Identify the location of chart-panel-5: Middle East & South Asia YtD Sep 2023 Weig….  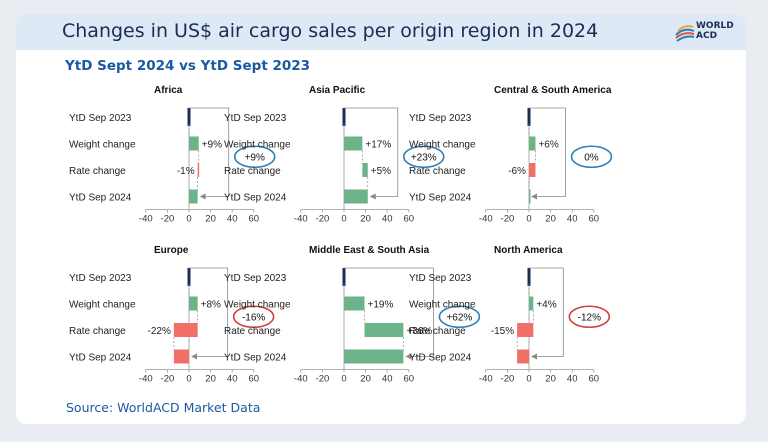
(352, 315).